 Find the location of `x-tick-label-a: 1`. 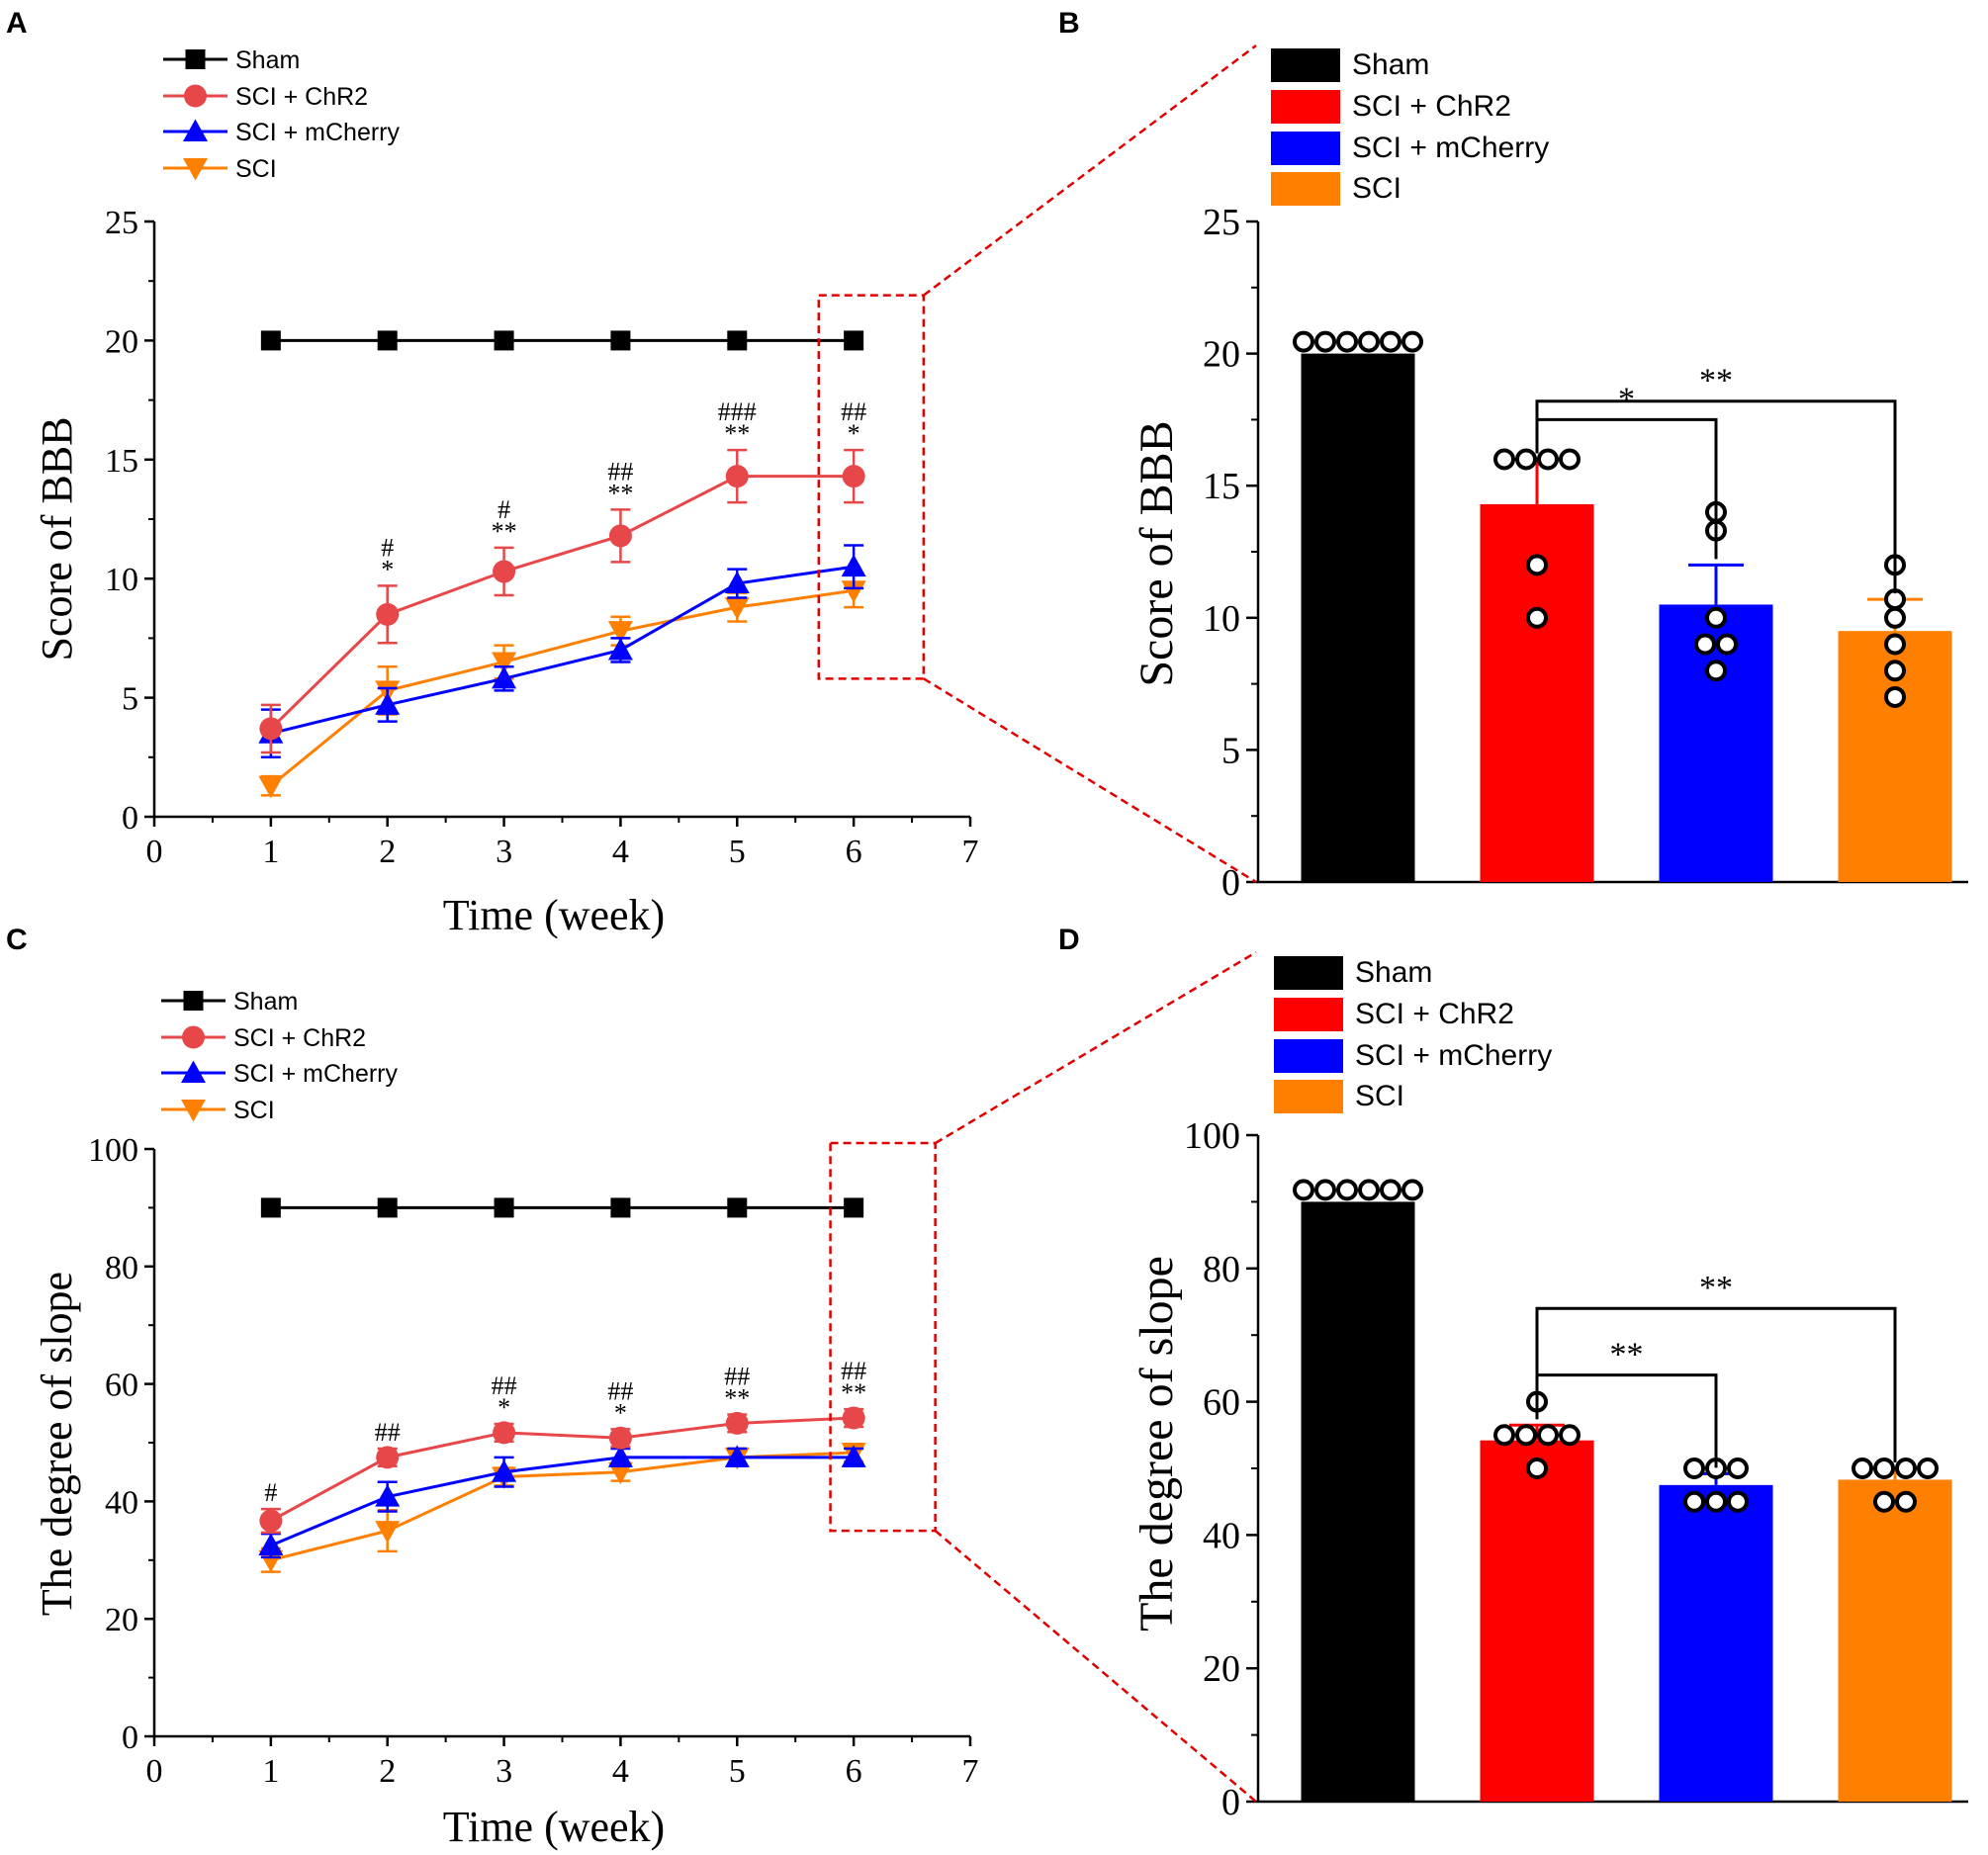

x-tick-label-a: 1 is located at coordinates (270, 852).